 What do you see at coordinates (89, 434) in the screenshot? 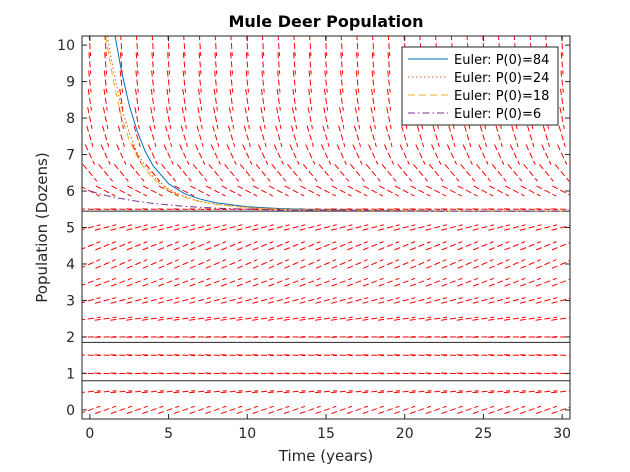
I see `x-tick-label: 0` at bounding box center [89, 434].